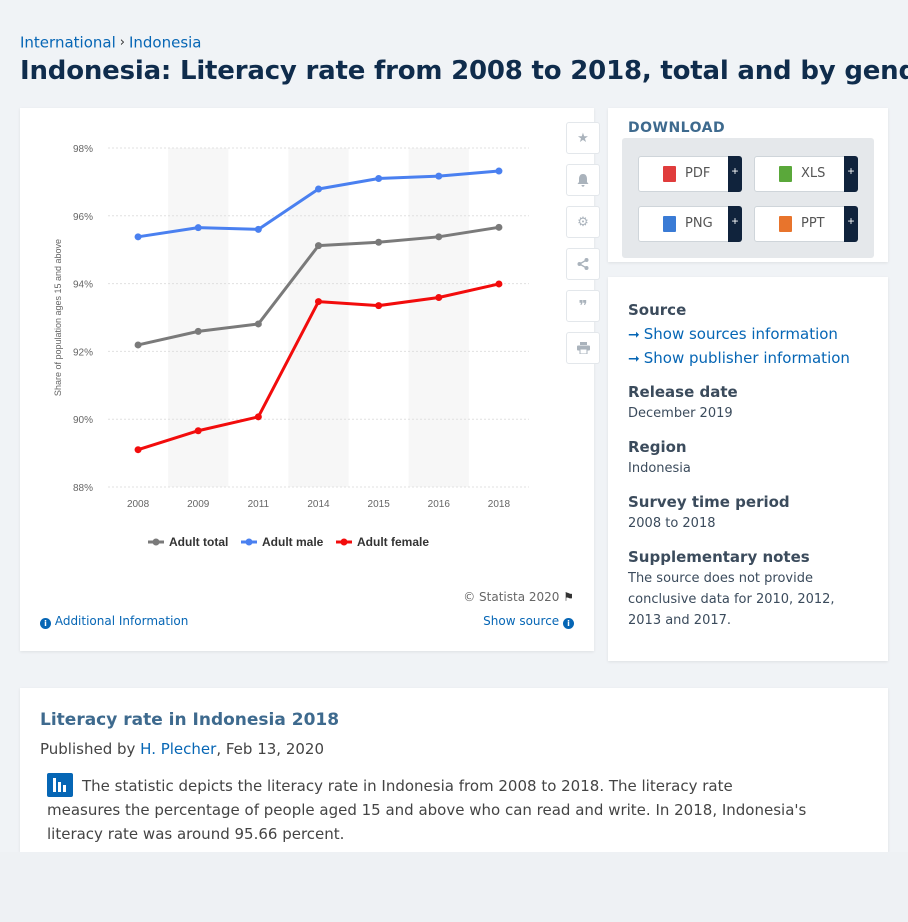 The image size is (908, 922). What do you see at coordinates (83, 352) in the screenshot?
I see `y-tick-label: 92%` at bounding box center [83, 352].